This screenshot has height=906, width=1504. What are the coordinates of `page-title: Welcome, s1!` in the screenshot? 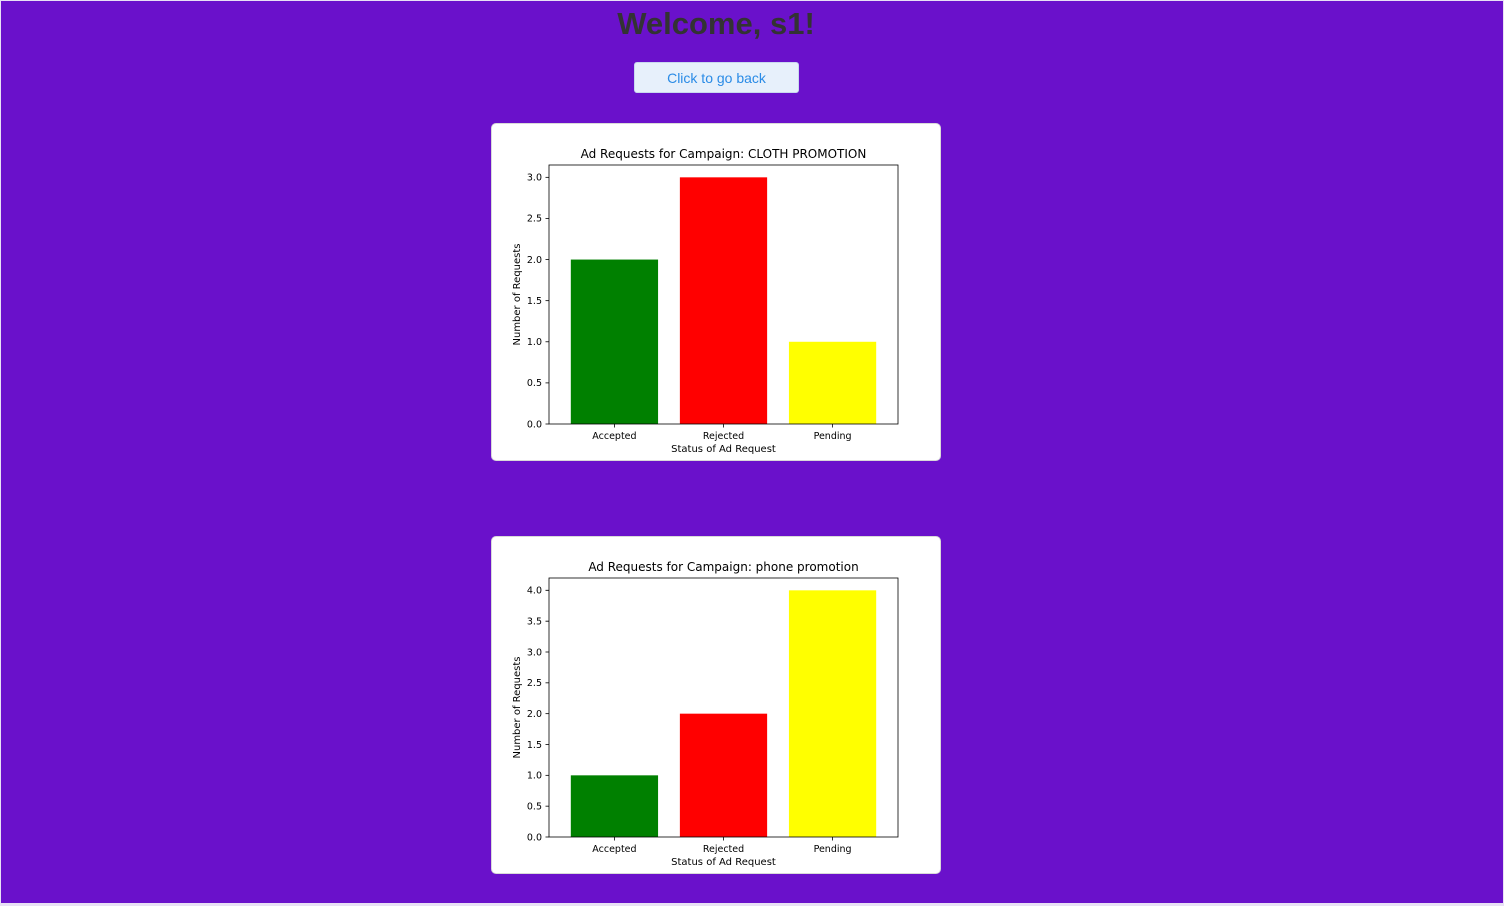 It's located at (716, 23).